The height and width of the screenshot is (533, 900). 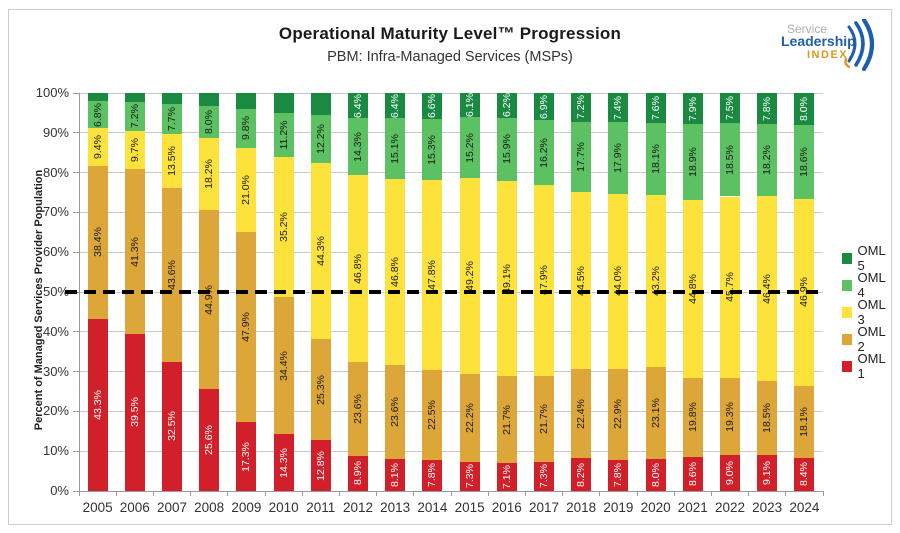 I want to click on segment-label: 18.1%, so click(x=655, y=159).